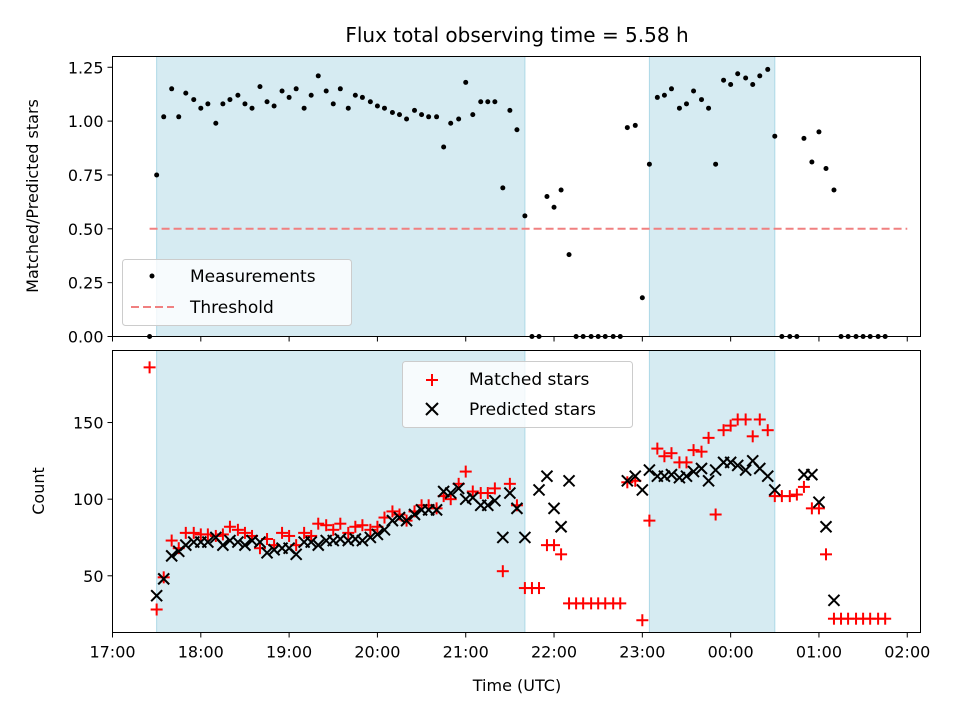 This screenshot has width=960, height=720. What do you see at coordinates (432, 409) in the screenshot?
I see `legend-predicted-marker` at bounding box center [432, 409].